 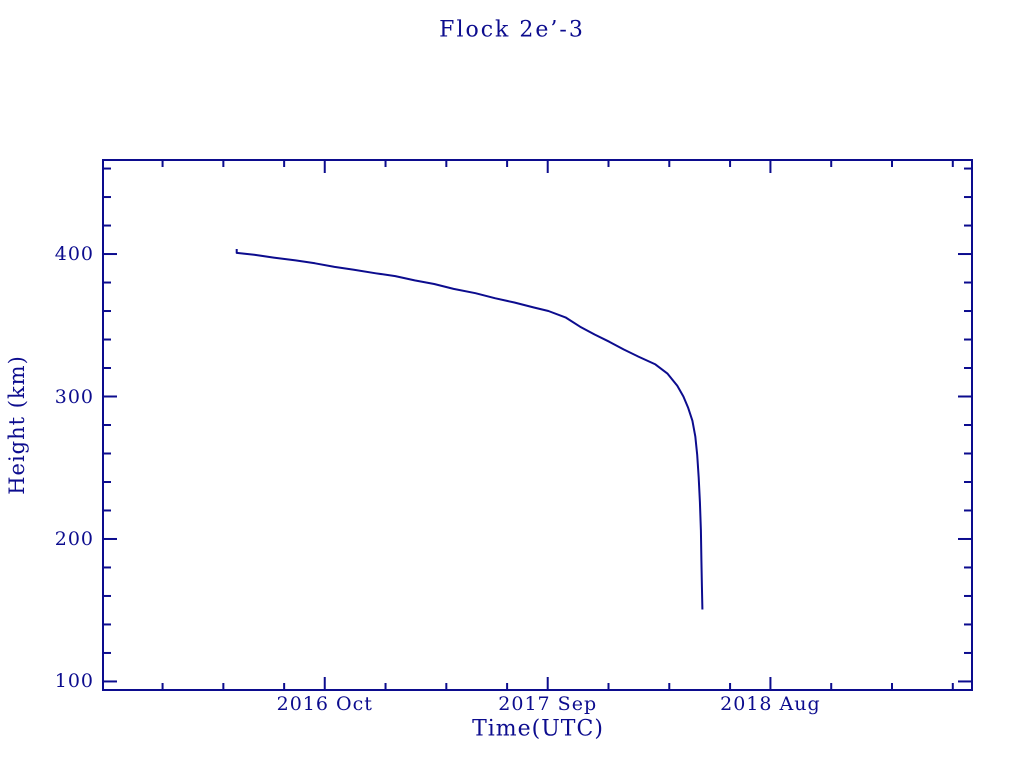 What do you see at coordinates (74, 681) in the screenshot?
I see `y-tick-label: 100` at bounding box center [74, 681].